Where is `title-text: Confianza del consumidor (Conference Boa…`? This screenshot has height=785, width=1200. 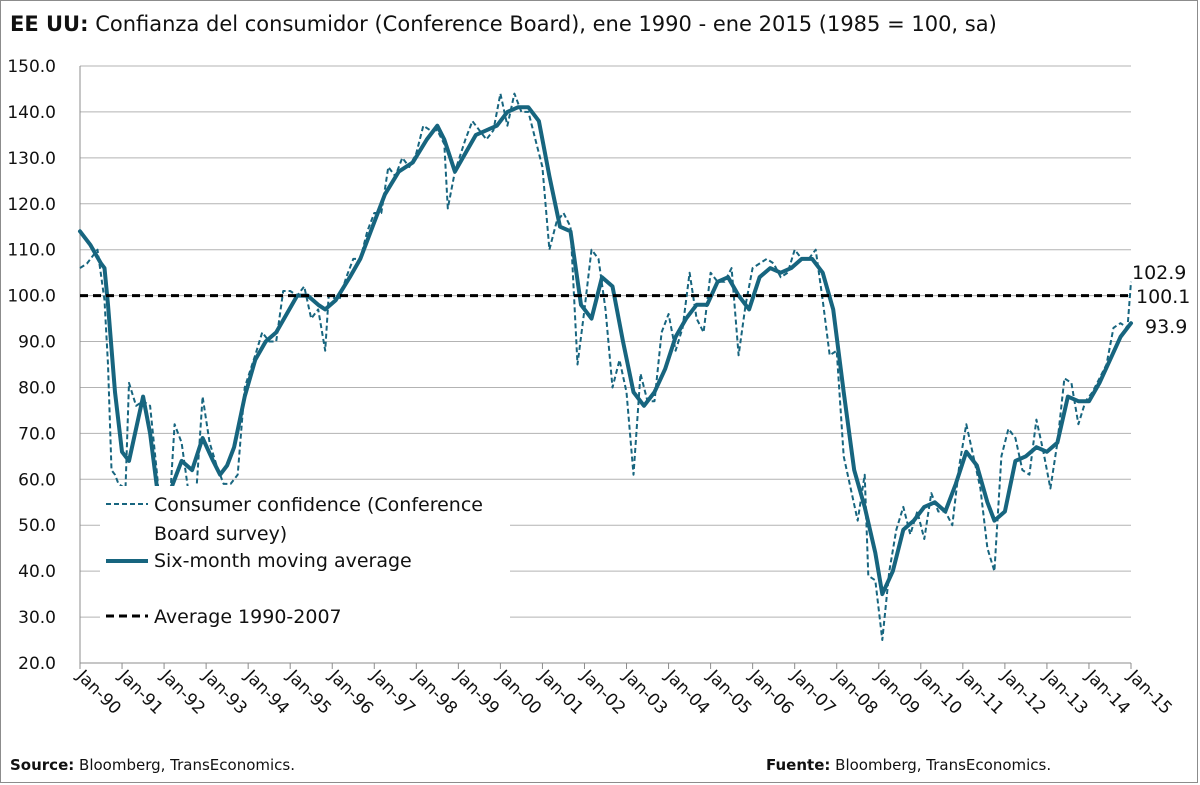 title-text: Confianza del consumidor (Conference Boa… is located at coordinates (546, 24).